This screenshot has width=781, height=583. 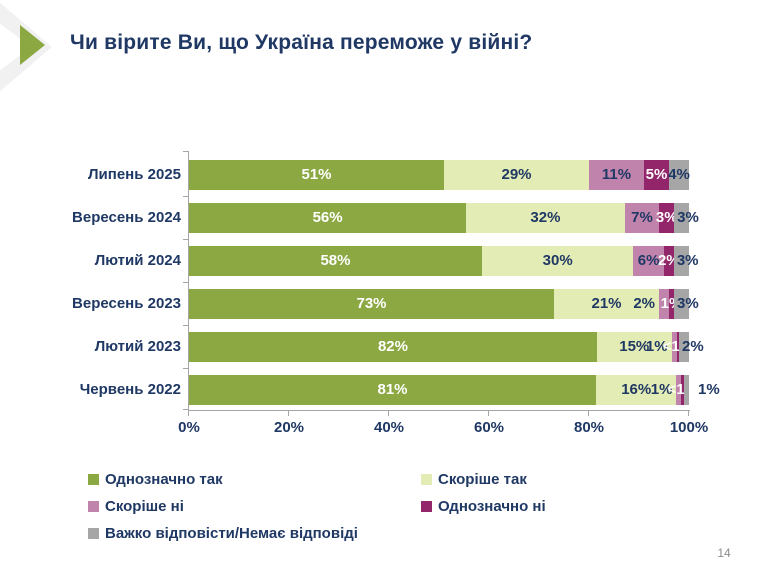 I want to click on bar-segment-label: 51%, so click(x=316, y=174).